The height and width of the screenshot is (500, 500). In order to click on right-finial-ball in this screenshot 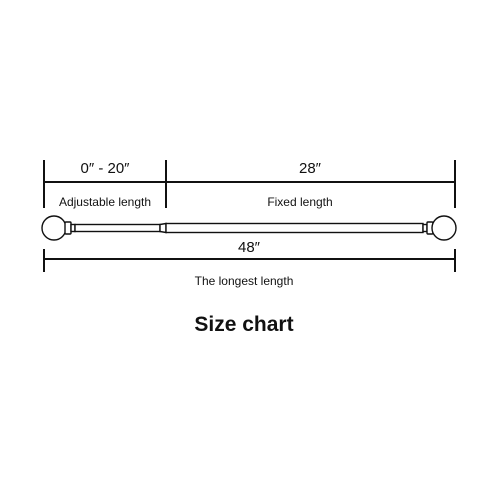, I will do `click(444, 228)`.